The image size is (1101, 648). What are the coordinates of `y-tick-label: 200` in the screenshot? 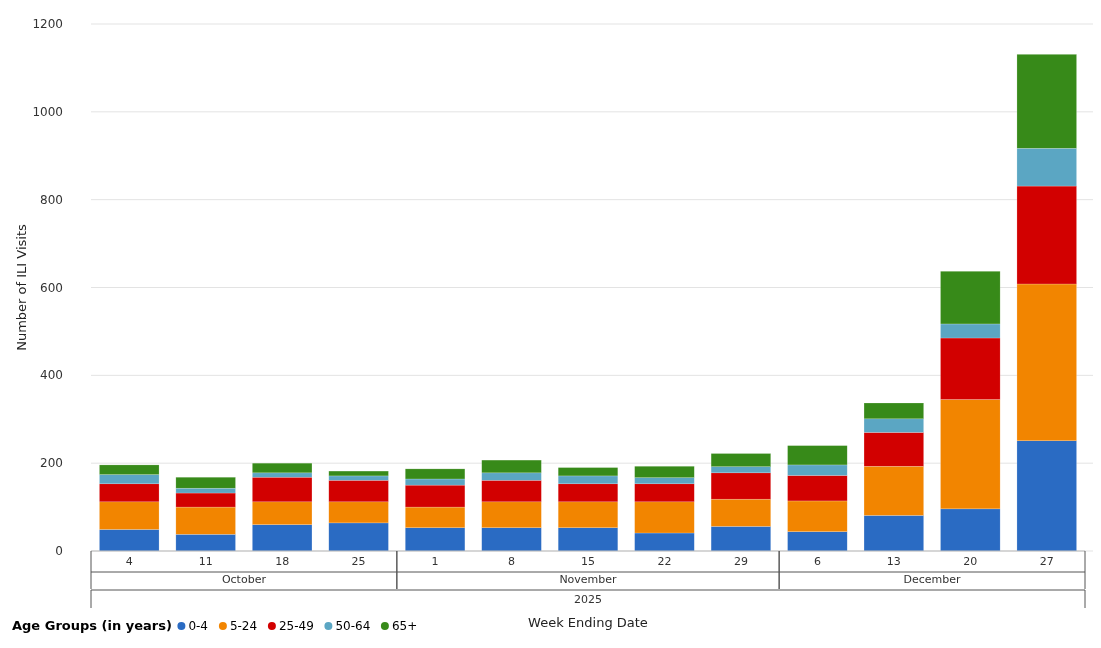 It's located at (51, 463).